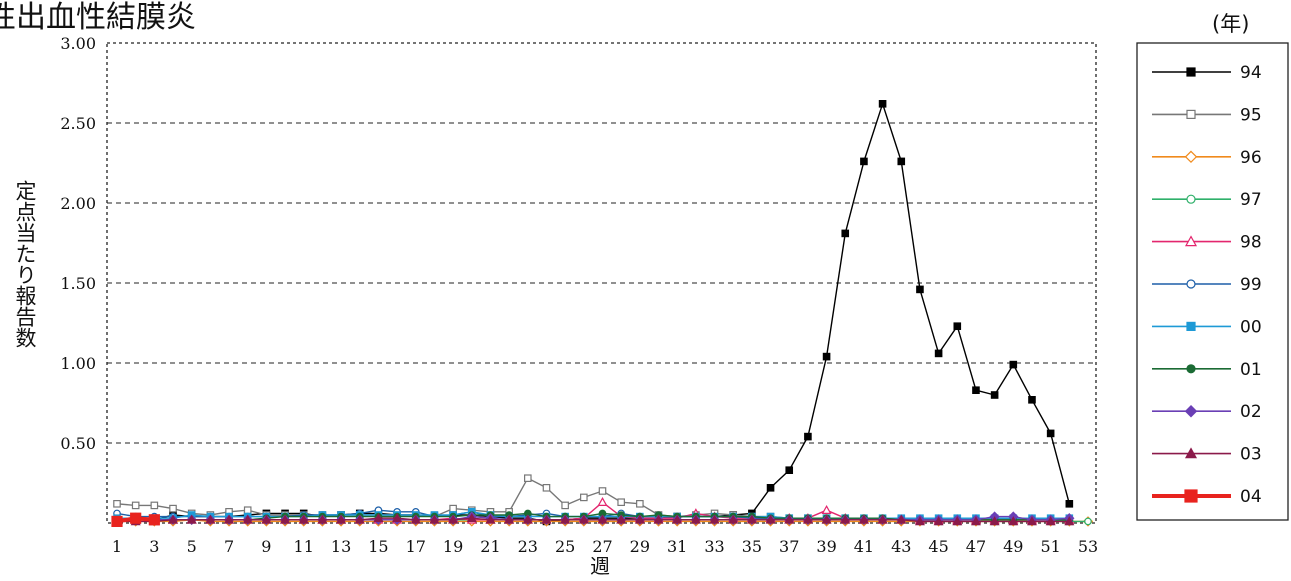 The image size is (1291, 581). I want to click on legend-label: 98, so click(1251, 243).